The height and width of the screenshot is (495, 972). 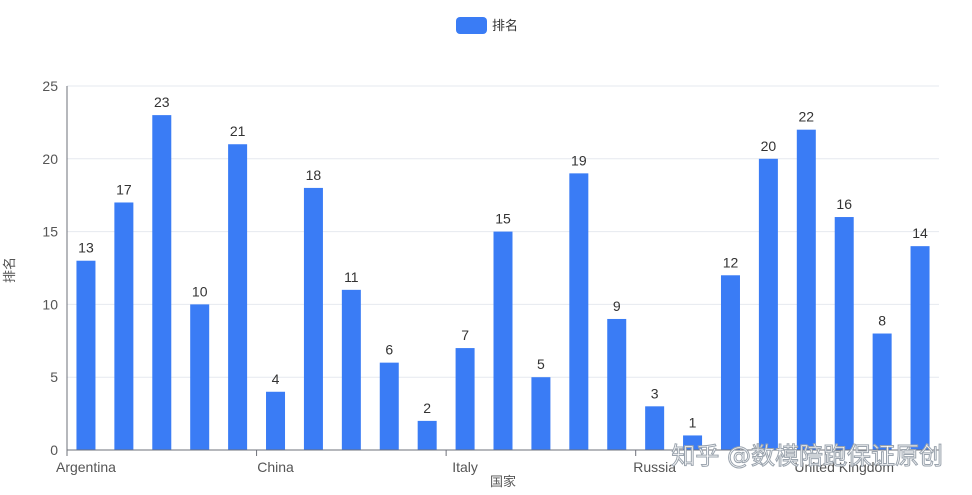 I want to click on bar-value-label: 12, so click(x=731, y=262).